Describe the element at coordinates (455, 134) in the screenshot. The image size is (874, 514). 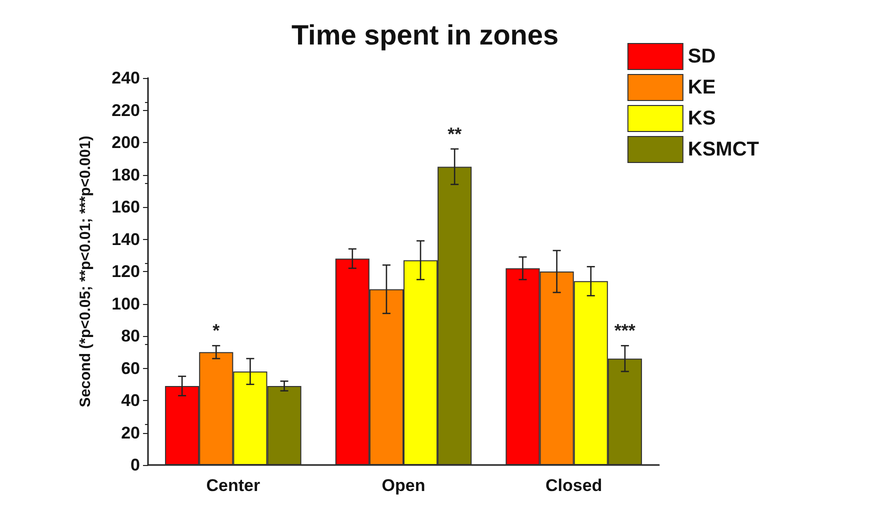
I see `annotation: **` at that location.